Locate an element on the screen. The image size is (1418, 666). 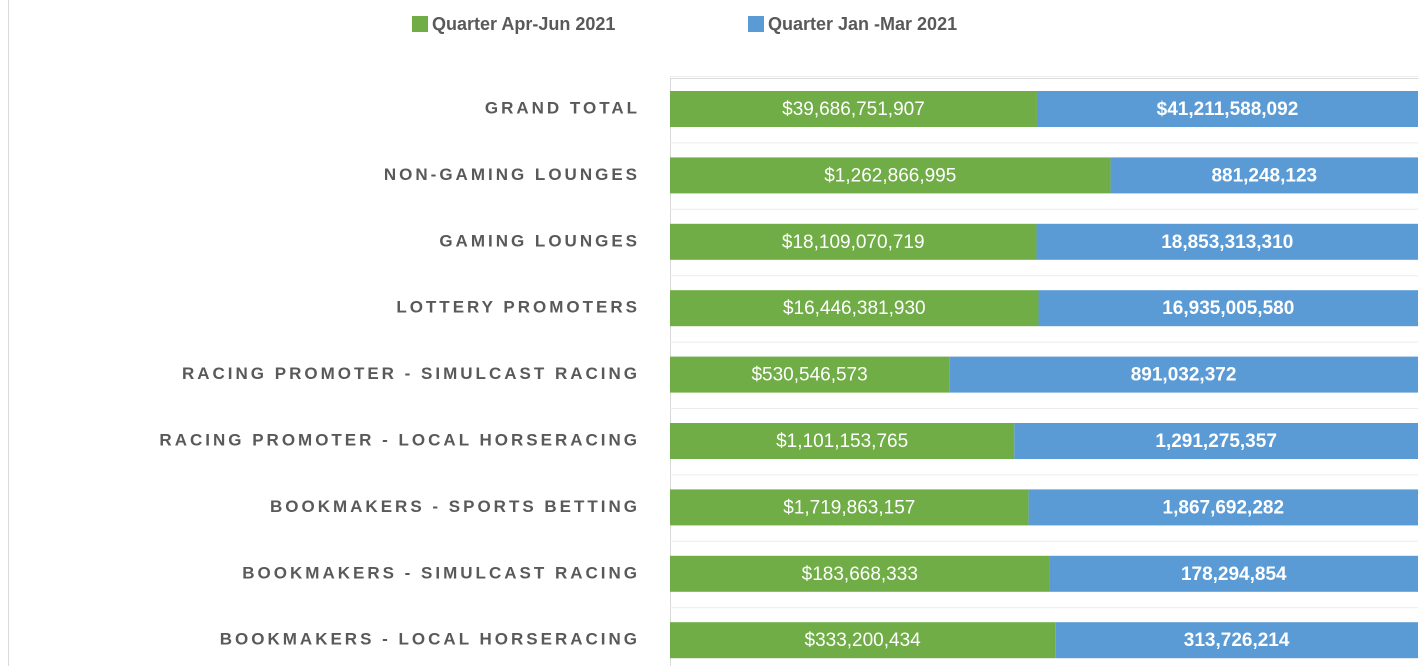
value-label: $1,101,153,765 is located at coordinates (842, 441).